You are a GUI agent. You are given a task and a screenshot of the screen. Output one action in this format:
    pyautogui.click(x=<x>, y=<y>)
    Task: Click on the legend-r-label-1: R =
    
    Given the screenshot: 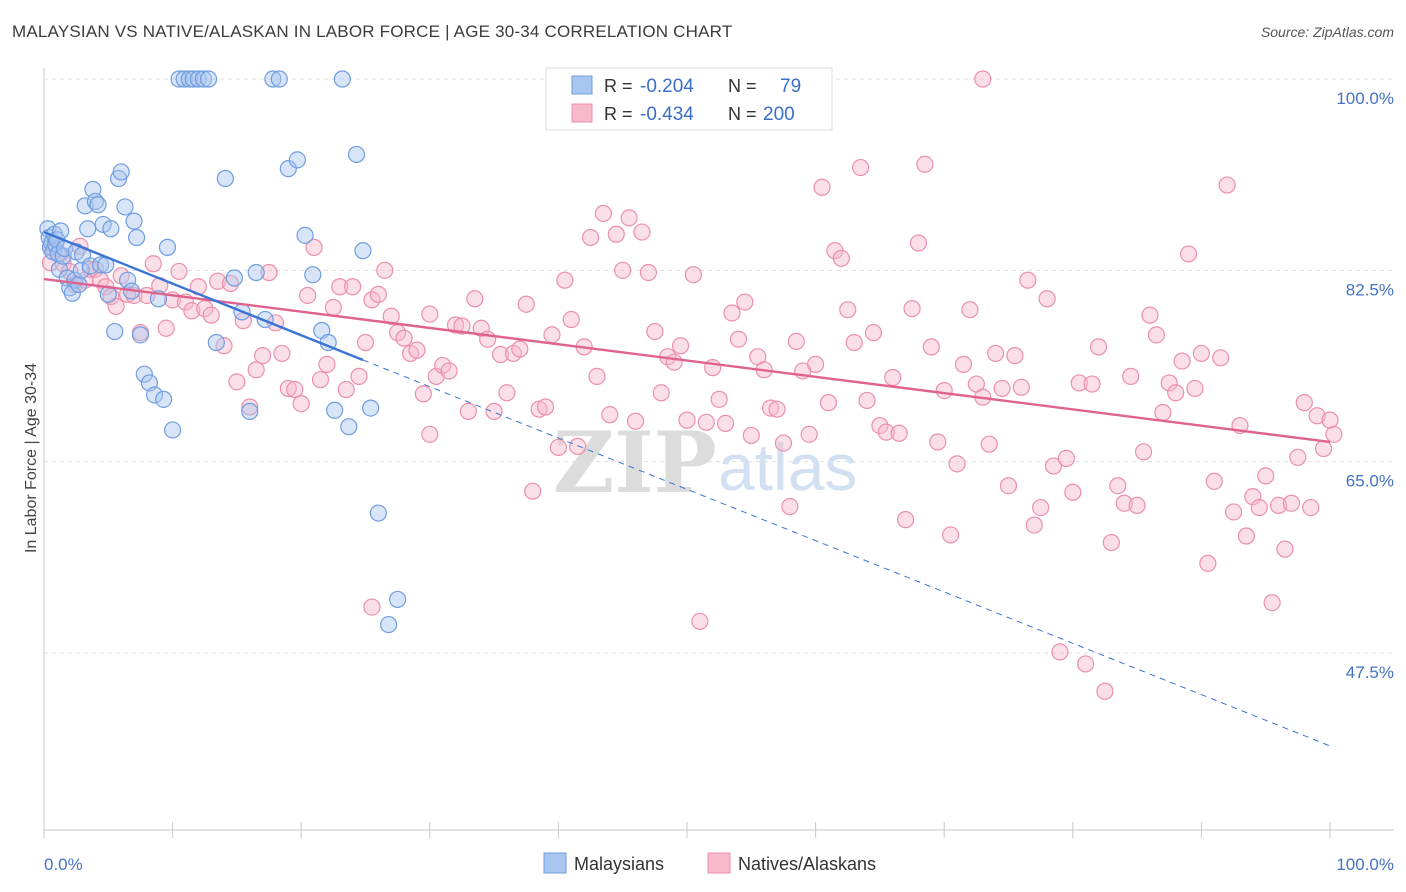 What is the action you would take?
    pyautogui.click(x=618, y=86)
    